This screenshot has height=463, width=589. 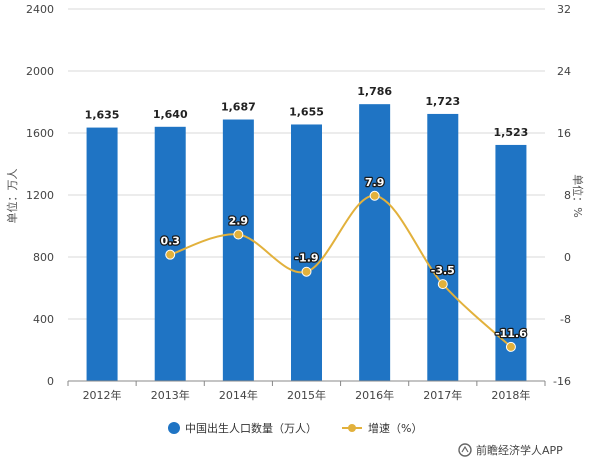 What do you see at coordinates (170, 114) in the screenshot?
I see `bar-value-label: 1,640` at bounding box center [170, 114].